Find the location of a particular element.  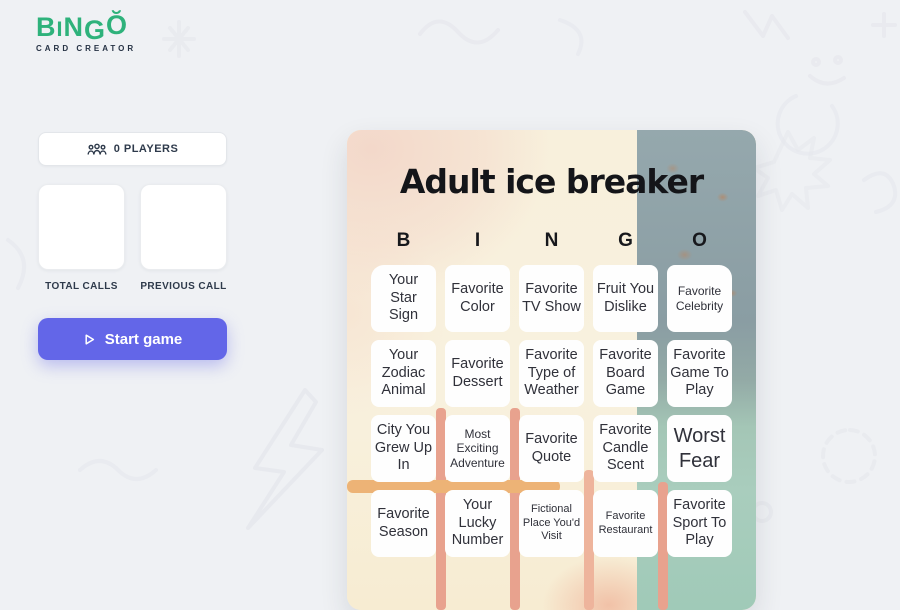

players-icon is located at coordinates (97, 149).